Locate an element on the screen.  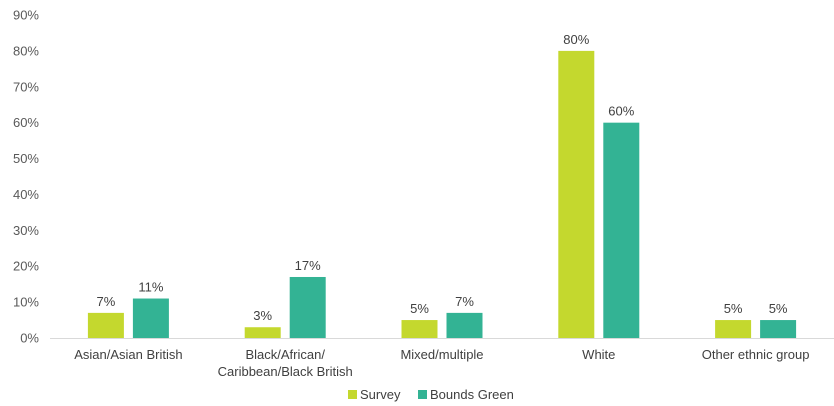
y-tick-label: 70% is located at coordinates (26, 86).